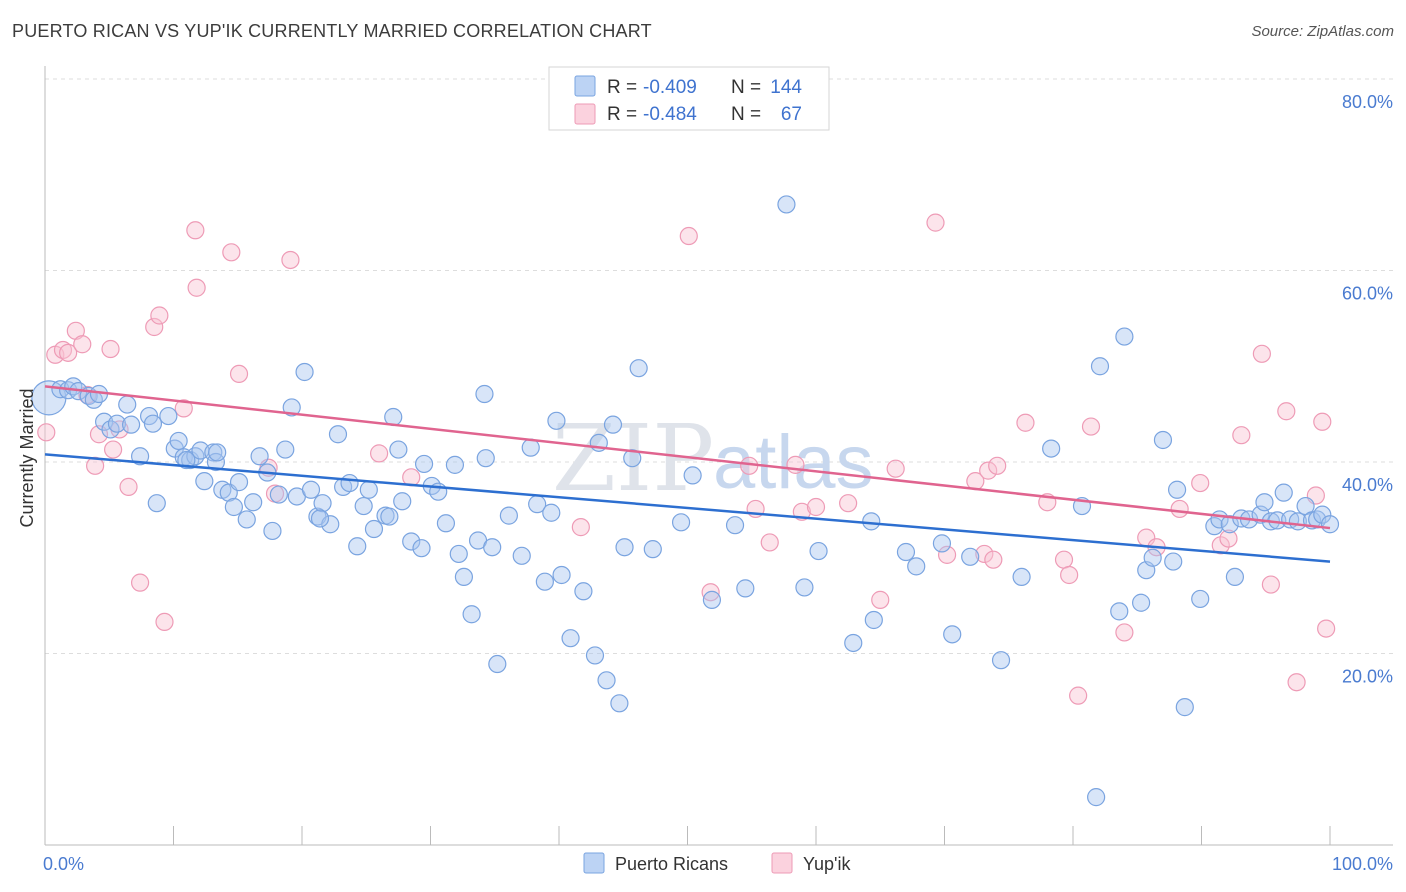  Describe the element at coordinates (827, 864) in the screenshot. I see `legend-item-yupik: Yup'ik` at that location.